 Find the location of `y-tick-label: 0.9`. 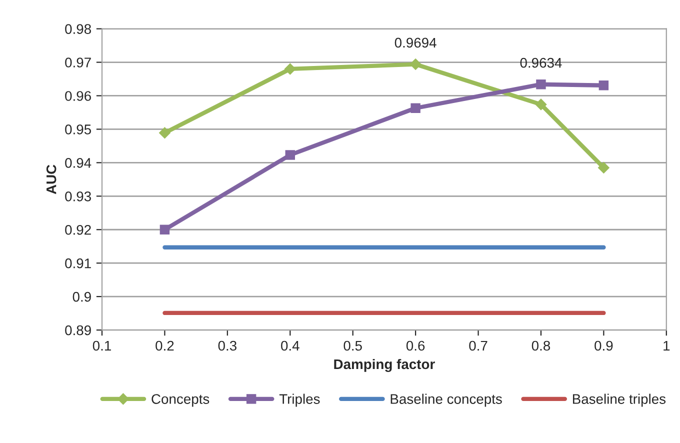

y-tick-label: 0.9 is located at coordinates (81, 297).